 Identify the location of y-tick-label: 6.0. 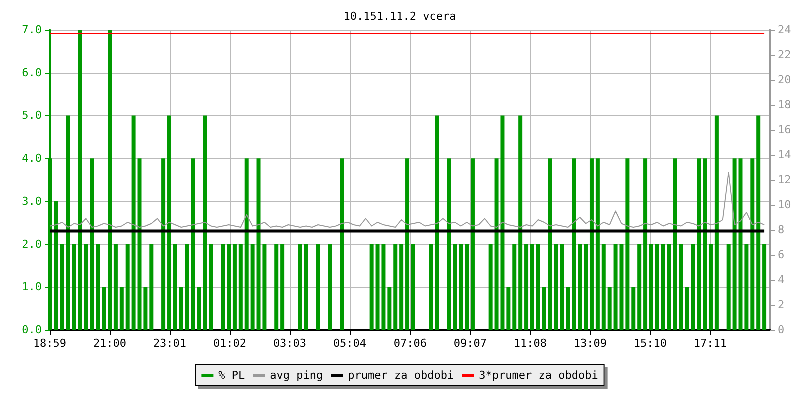
(32, 73).